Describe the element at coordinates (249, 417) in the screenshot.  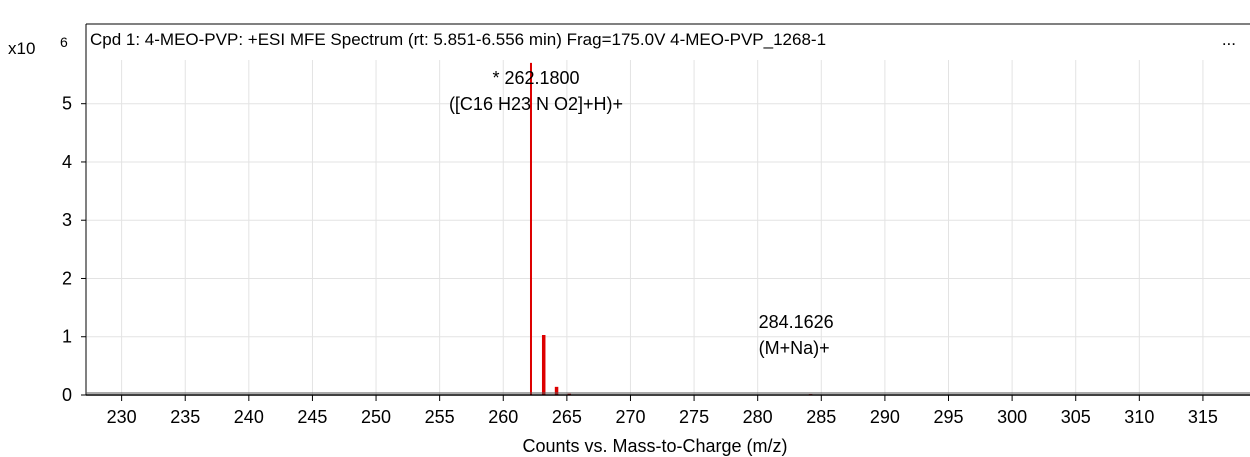
I see `x-tick-label: 240` at that location.